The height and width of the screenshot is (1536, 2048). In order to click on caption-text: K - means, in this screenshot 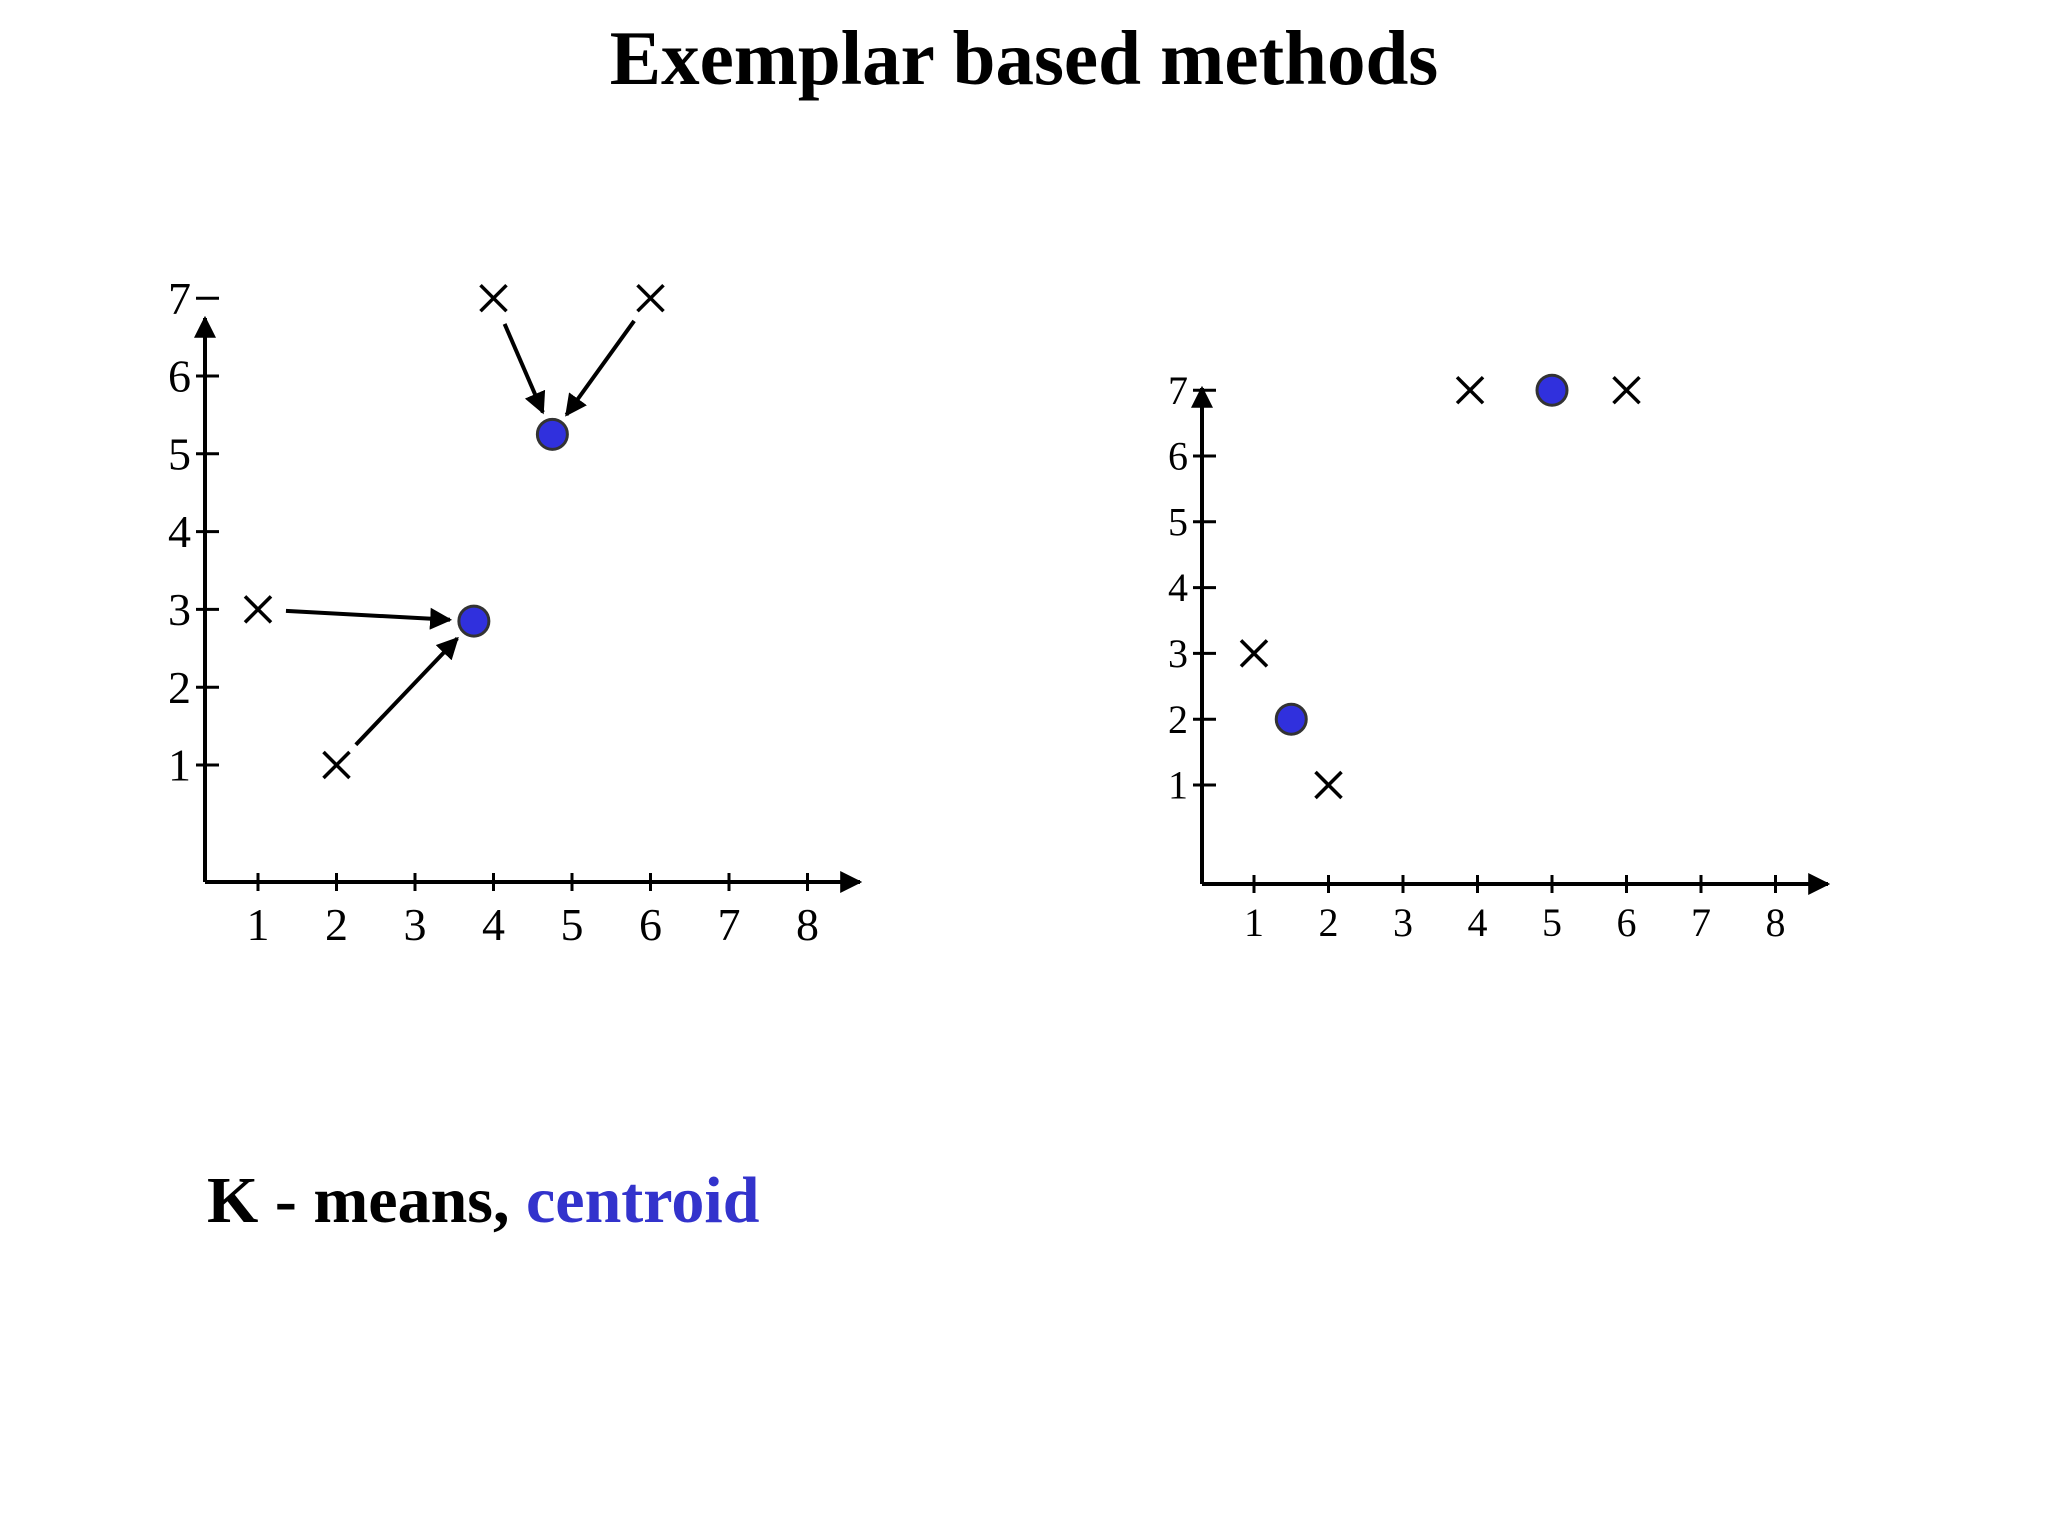, I will do `click(358, 1200)`.